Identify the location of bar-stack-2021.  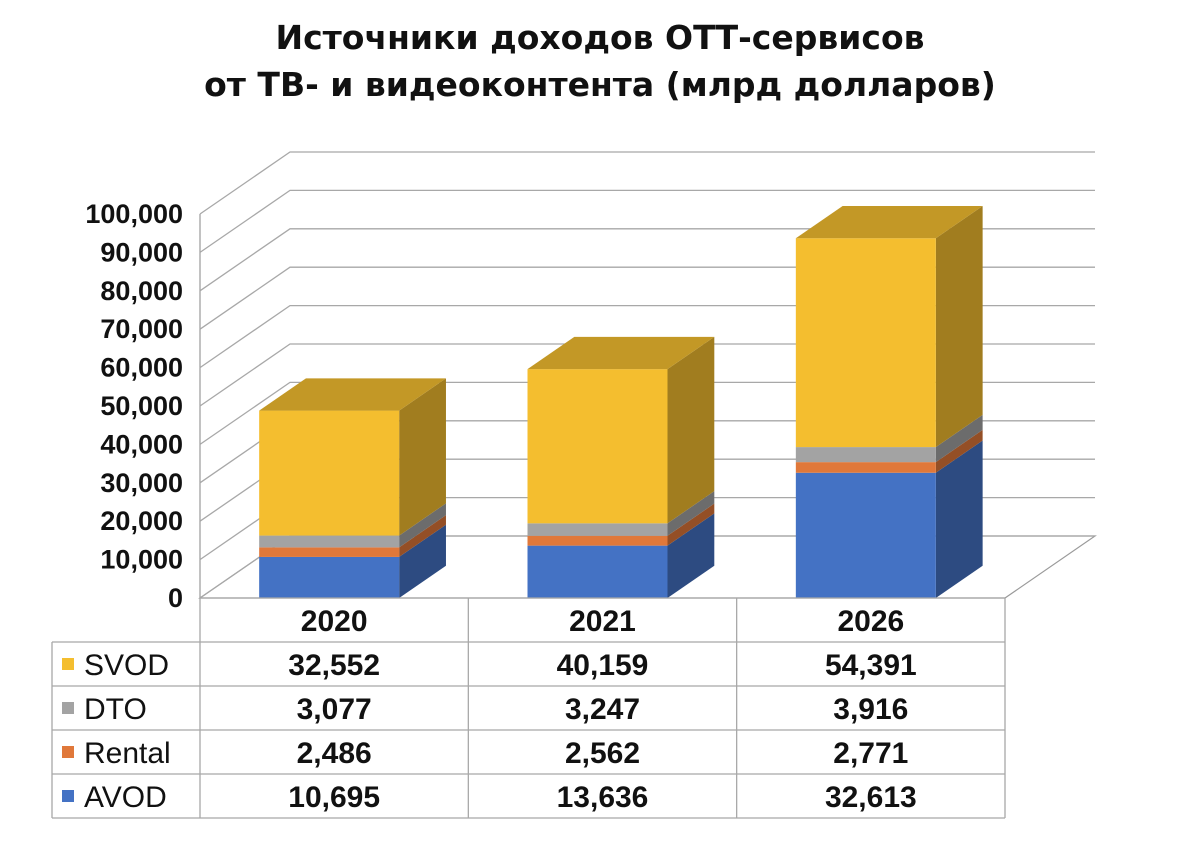
(621, 467).